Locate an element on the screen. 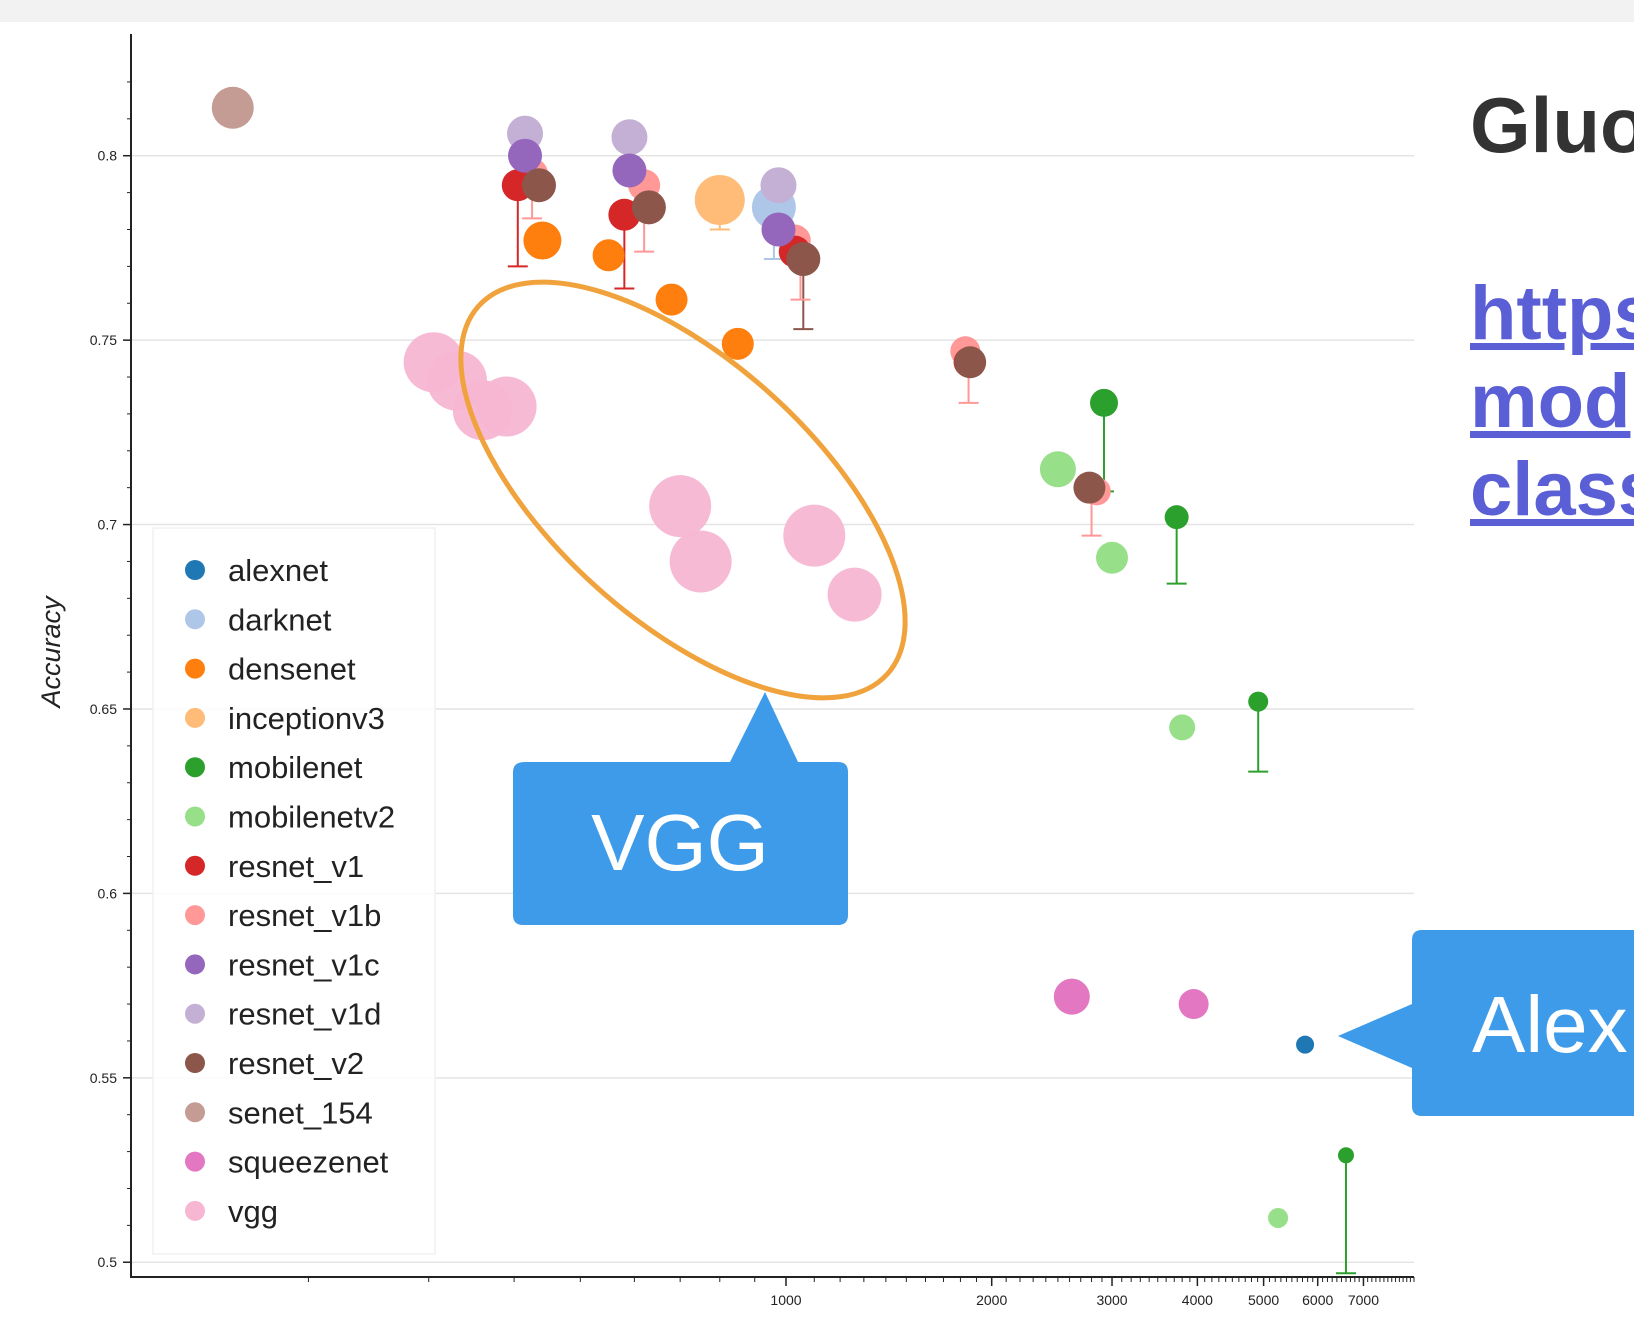 The width and height of the screenshot is (1634, 1326). model-zoo-link: https mod class is located at coordinates (1552, 402).